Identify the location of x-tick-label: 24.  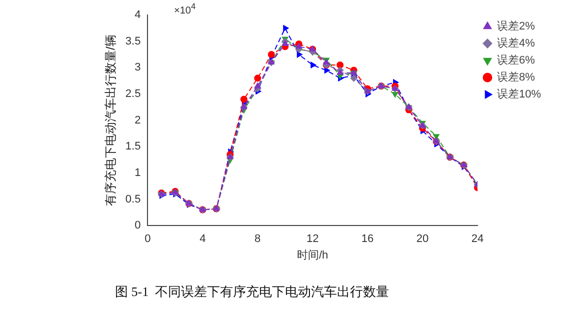
(477, 239).